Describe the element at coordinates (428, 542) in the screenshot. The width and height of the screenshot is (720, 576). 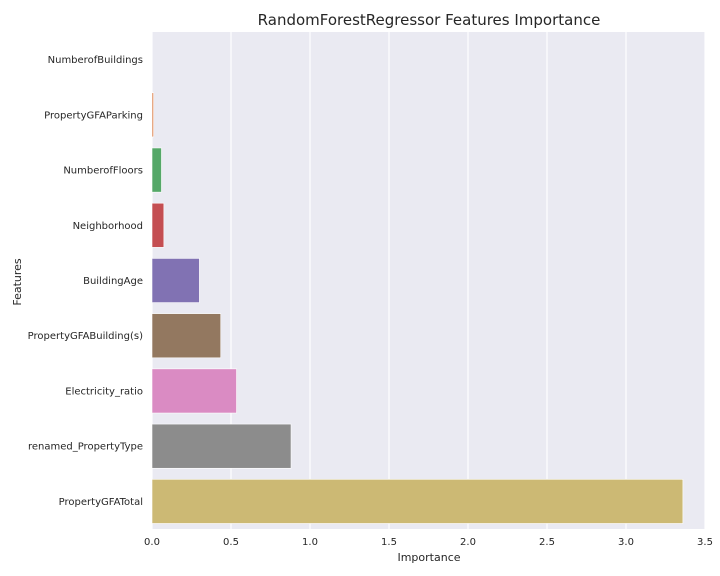
I see `x-tick-labels: 0.0 0.5 1.0 1.5 2.0 2.5 3.0 3.5` at that location.